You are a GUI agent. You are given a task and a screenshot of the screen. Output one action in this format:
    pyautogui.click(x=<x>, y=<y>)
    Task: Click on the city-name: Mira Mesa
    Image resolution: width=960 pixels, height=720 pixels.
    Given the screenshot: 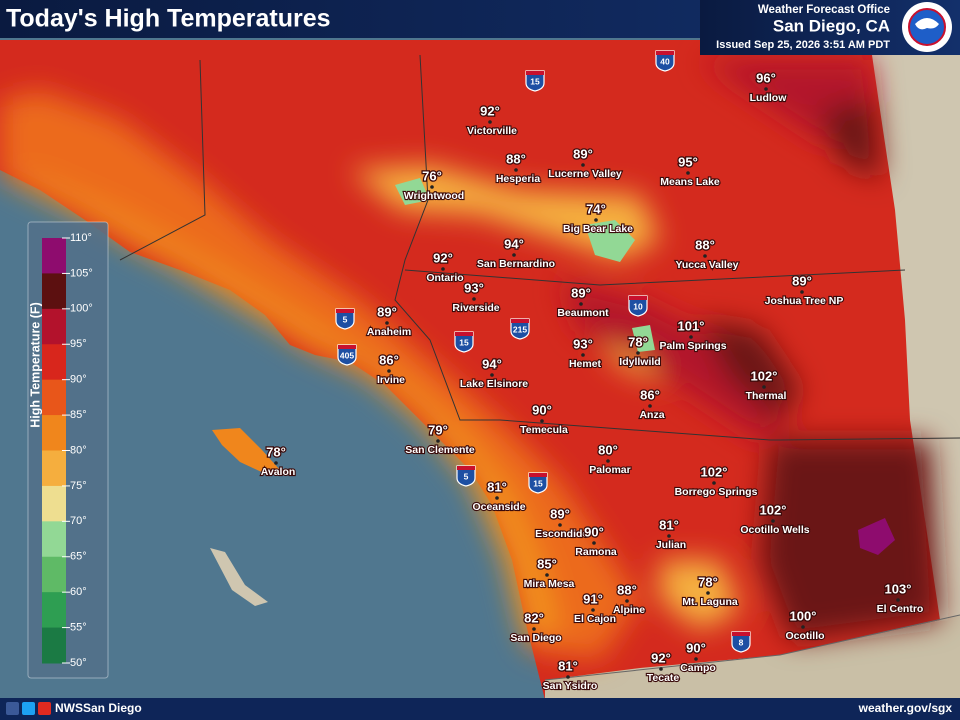 What is the action you would take?
    pyautogui.click(x=549, y=584)
    